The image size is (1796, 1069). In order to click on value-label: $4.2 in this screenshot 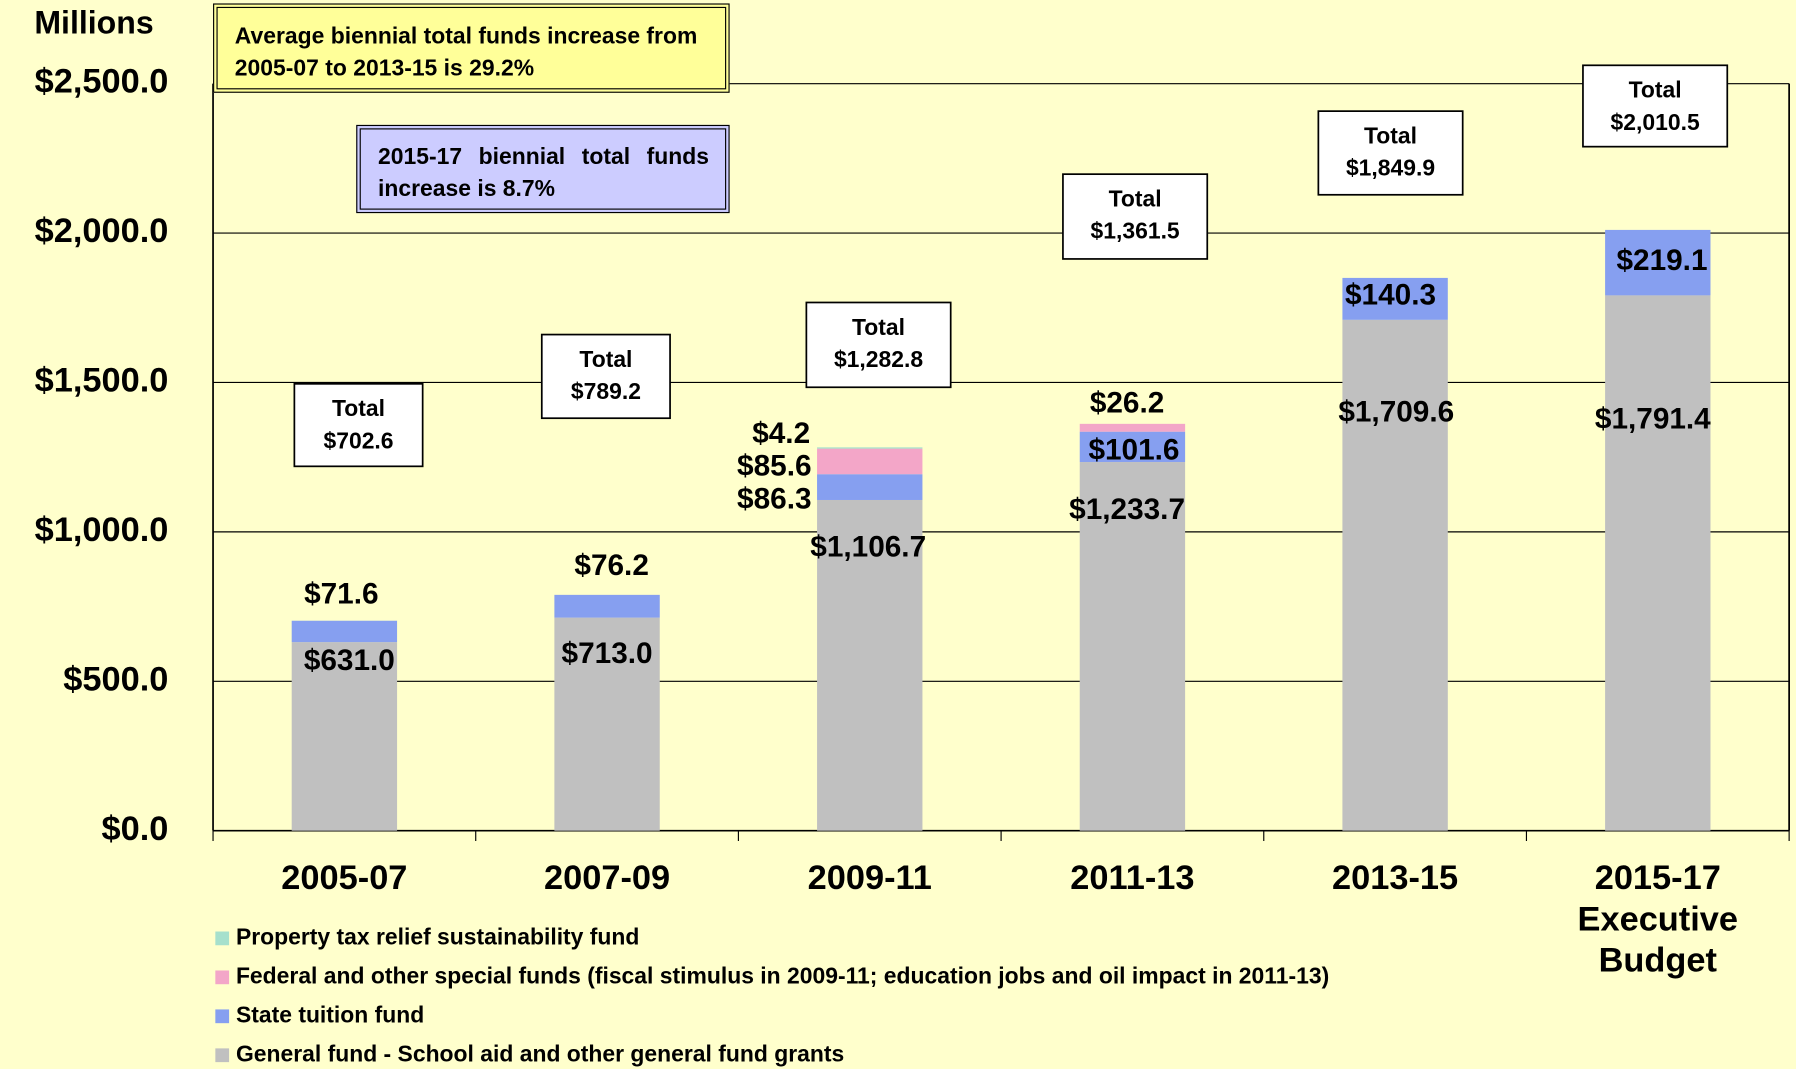, I will do `click(781, 433)`.